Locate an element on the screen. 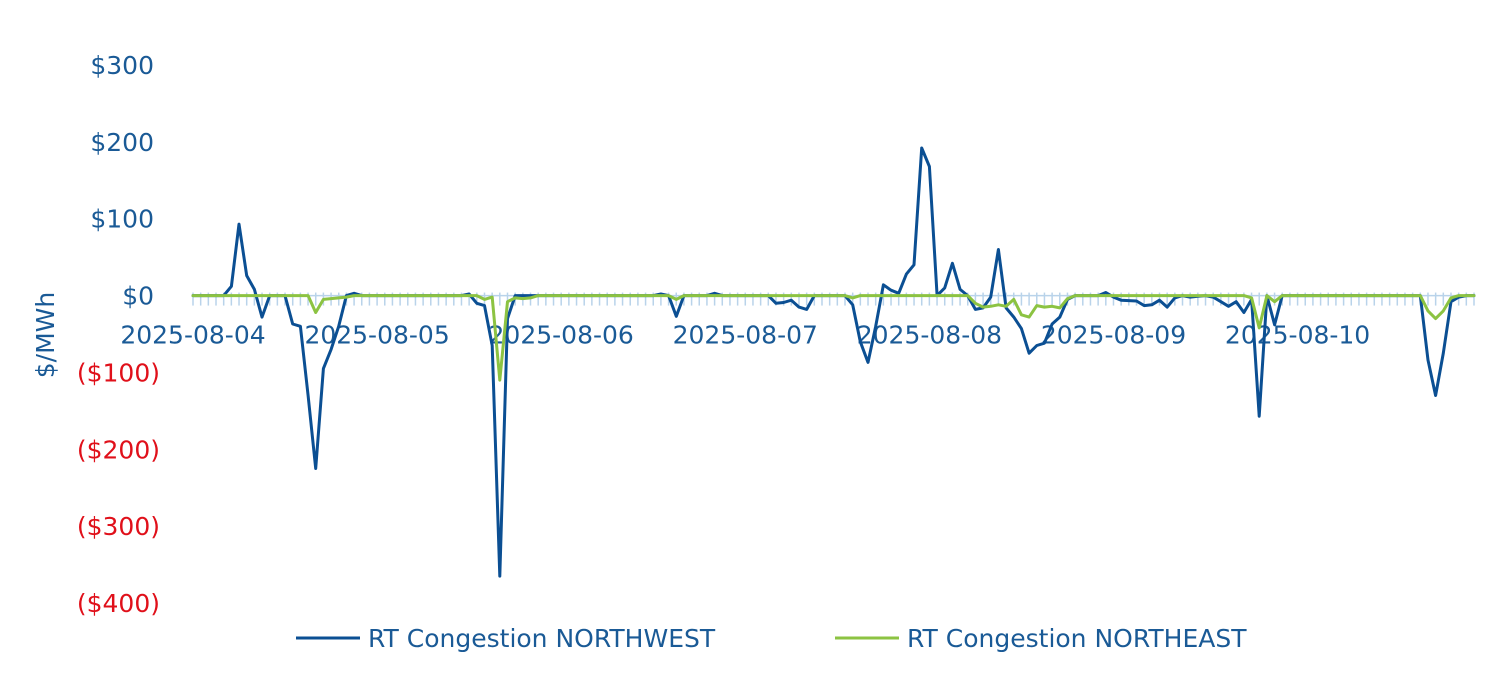 The width and height of the screenshot is (1502, 695). y-tick-label: ($100) is located at coordinates (118, 372).